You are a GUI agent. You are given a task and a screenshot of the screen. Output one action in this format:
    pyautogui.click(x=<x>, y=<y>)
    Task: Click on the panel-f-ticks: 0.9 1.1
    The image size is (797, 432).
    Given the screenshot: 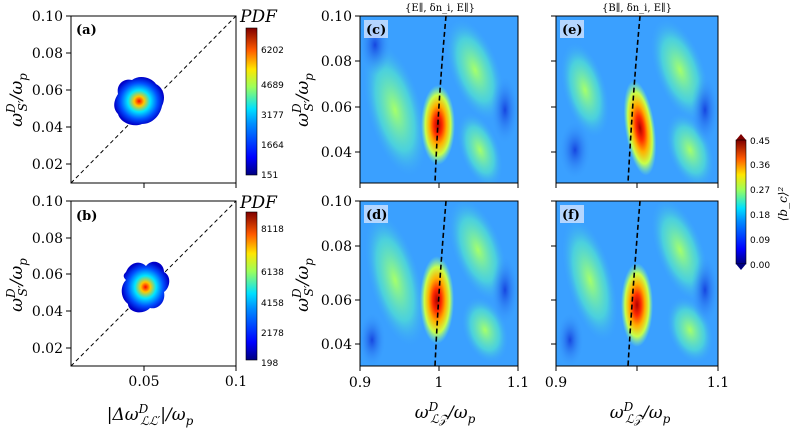 What is the action you would take?
    pyautogui.click(x=637, y=295)
    